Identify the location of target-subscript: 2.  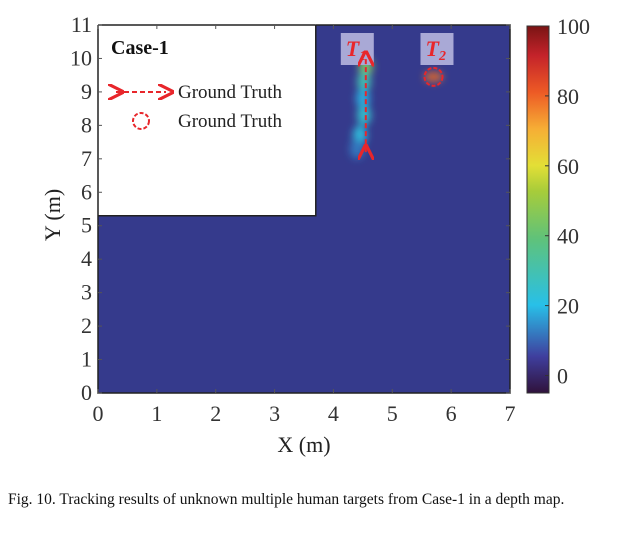
(442, 56).